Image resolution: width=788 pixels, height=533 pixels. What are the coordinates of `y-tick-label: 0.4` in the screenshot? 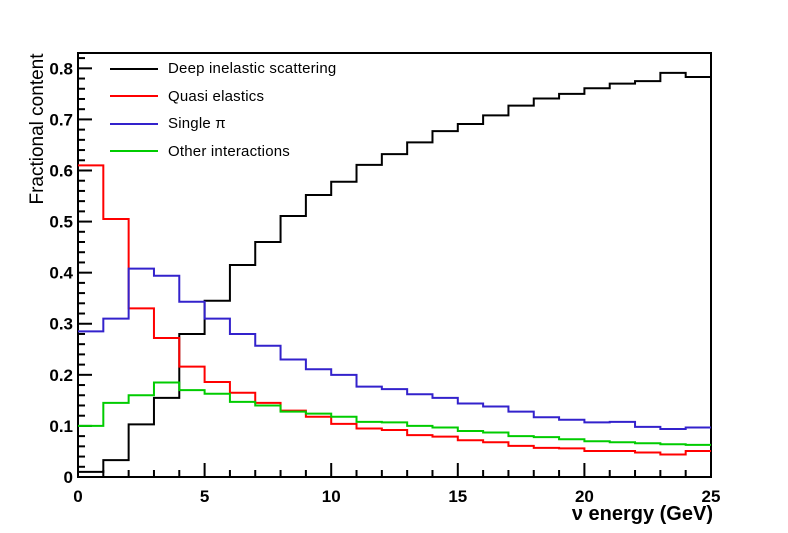 It's located at (61, 273).